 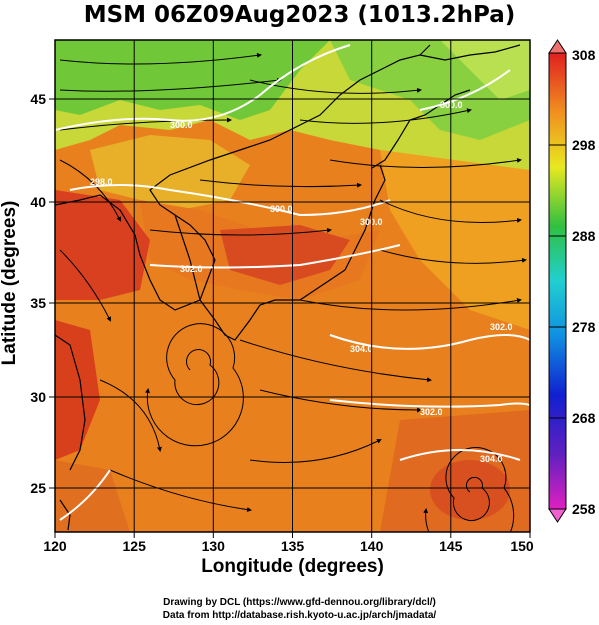 I want to click on colorbar-label: 278, so click(x=584, y=327).